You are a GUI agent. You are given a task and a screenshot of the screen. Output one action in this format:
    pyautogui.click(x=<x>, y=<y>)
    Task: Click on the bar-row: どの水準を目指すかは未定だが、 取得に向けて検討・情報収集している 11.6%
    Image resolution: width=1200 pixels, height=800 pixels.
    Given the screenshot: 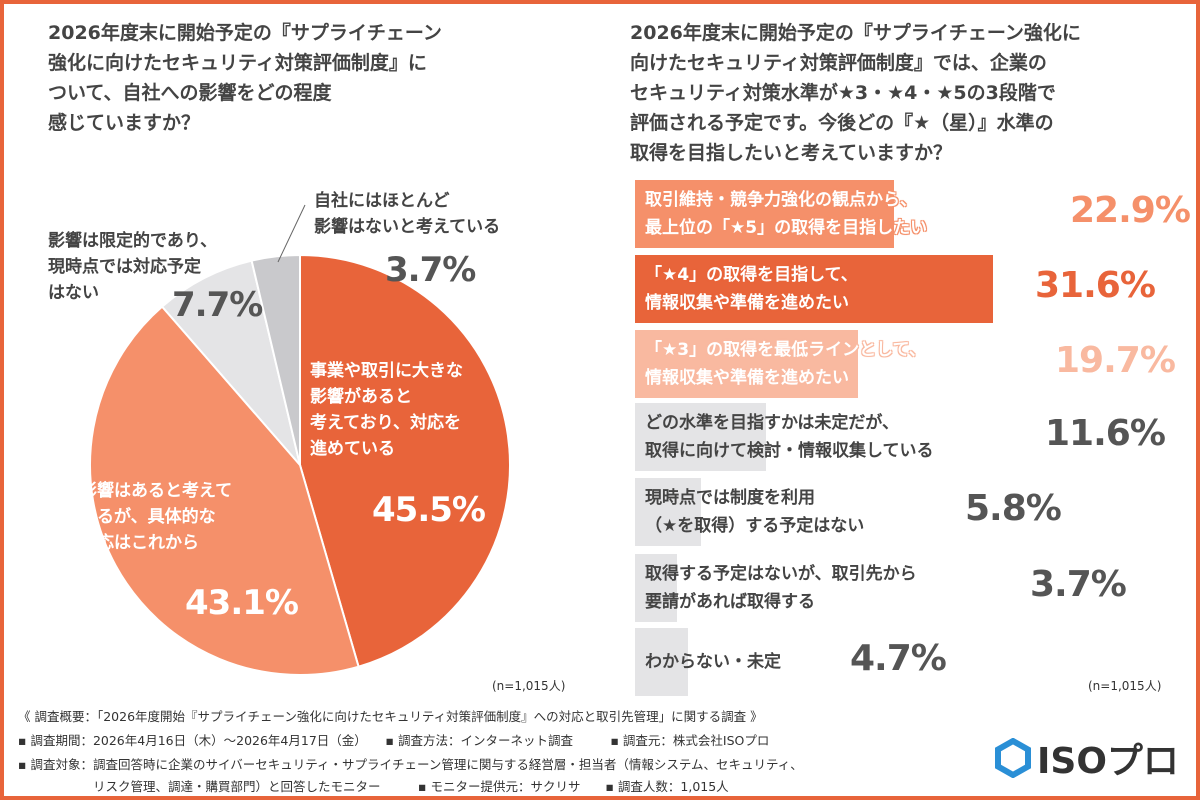 What is the action you would take?
    pyautogui.click(x=905, y=437)
    